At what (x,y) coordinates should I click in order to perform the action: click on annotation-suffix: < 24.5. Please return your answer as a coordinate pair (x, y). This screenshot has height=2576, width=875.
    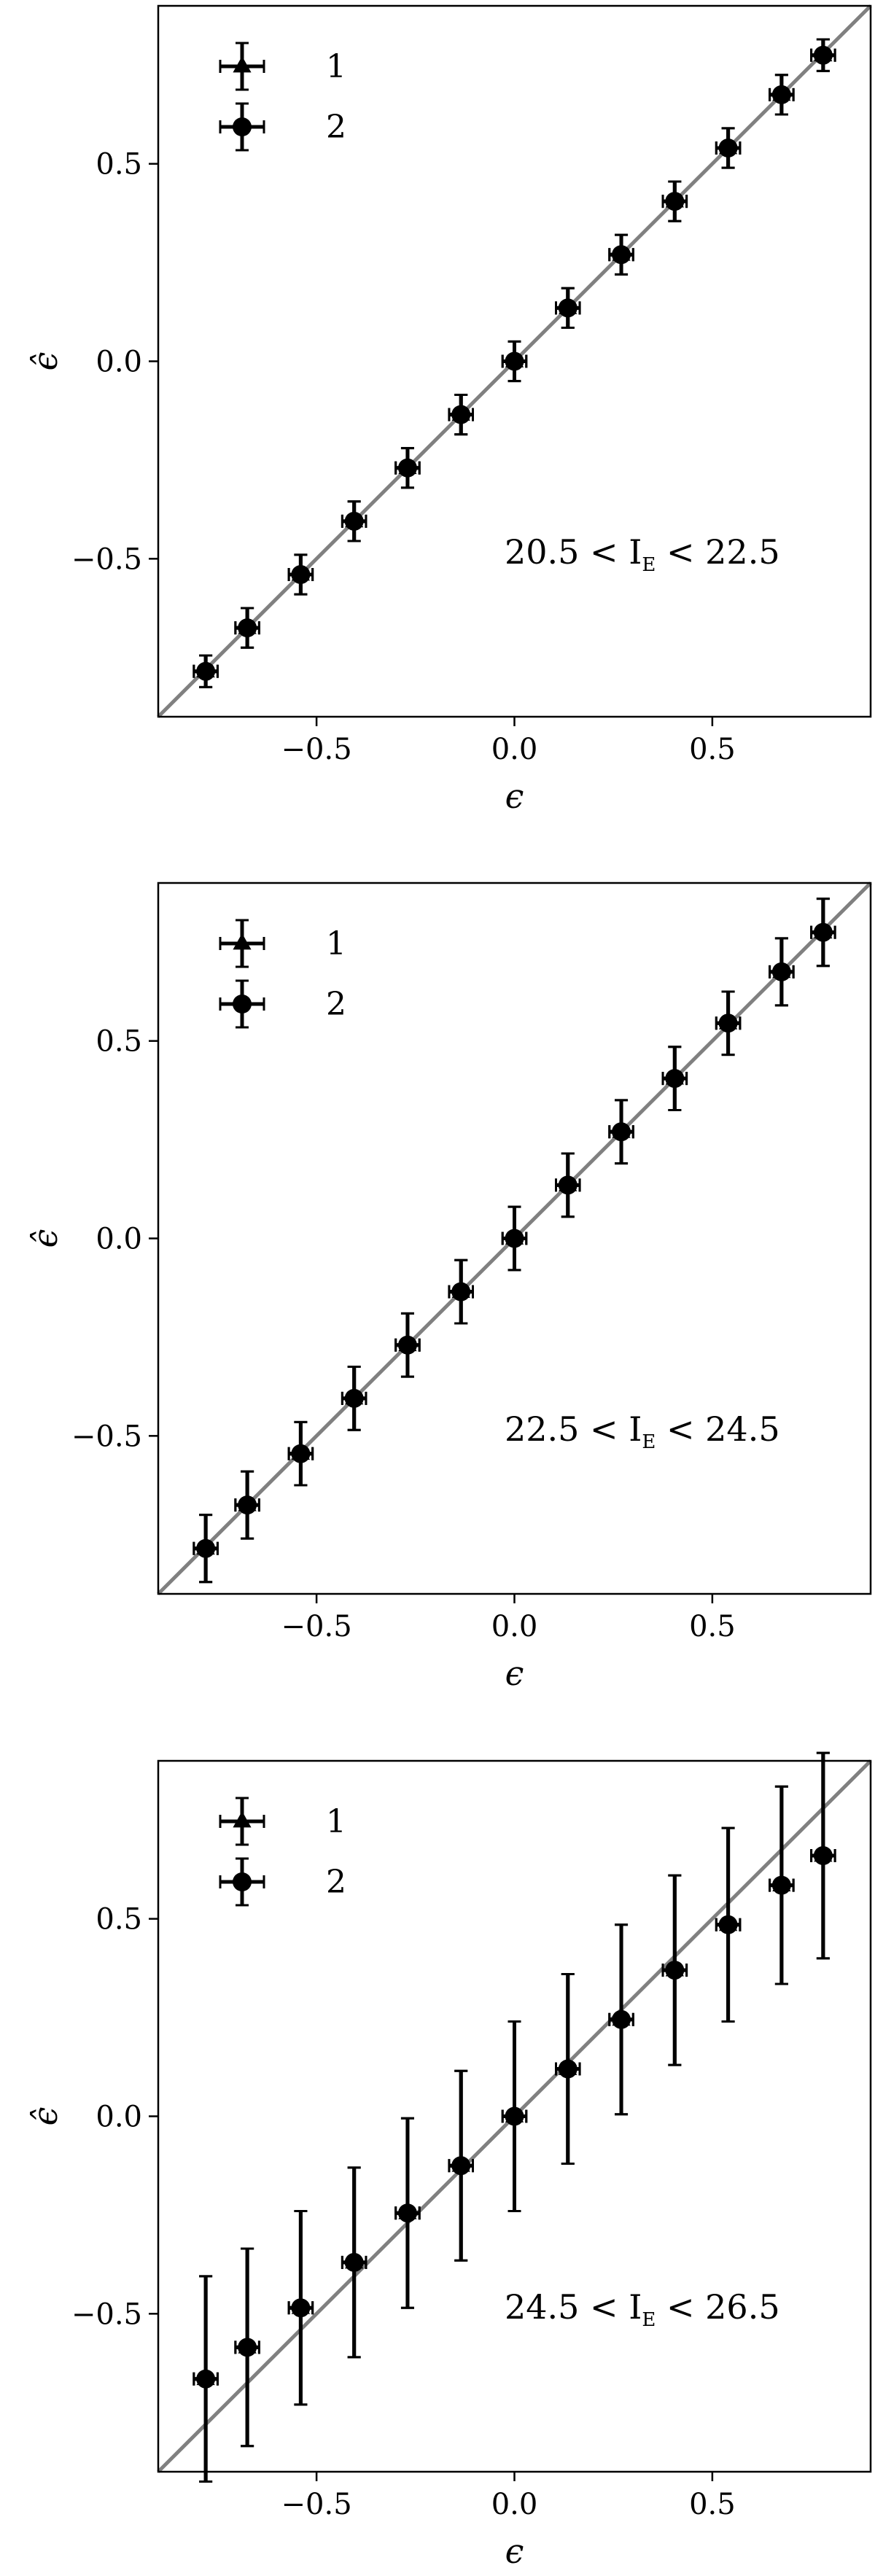
    Looking at the image, I should click on (717, 1429).